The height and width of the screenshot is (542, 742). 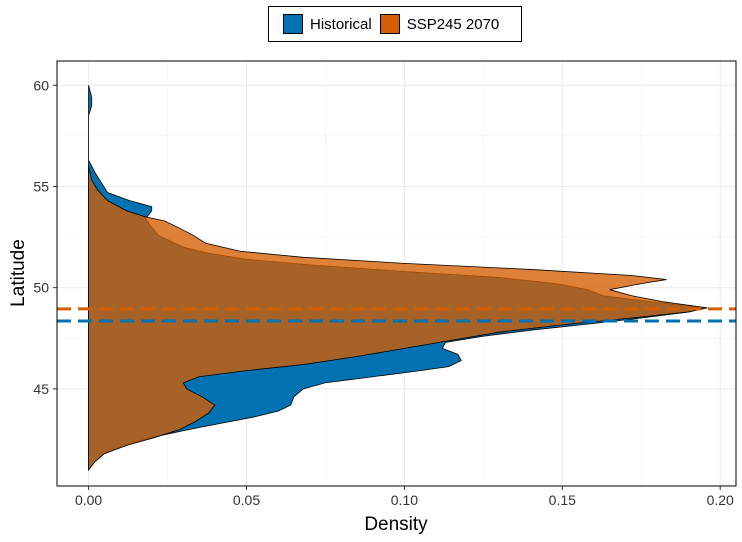 I want to click on legend-label-historical: Historical, so click(x=341, y=24).